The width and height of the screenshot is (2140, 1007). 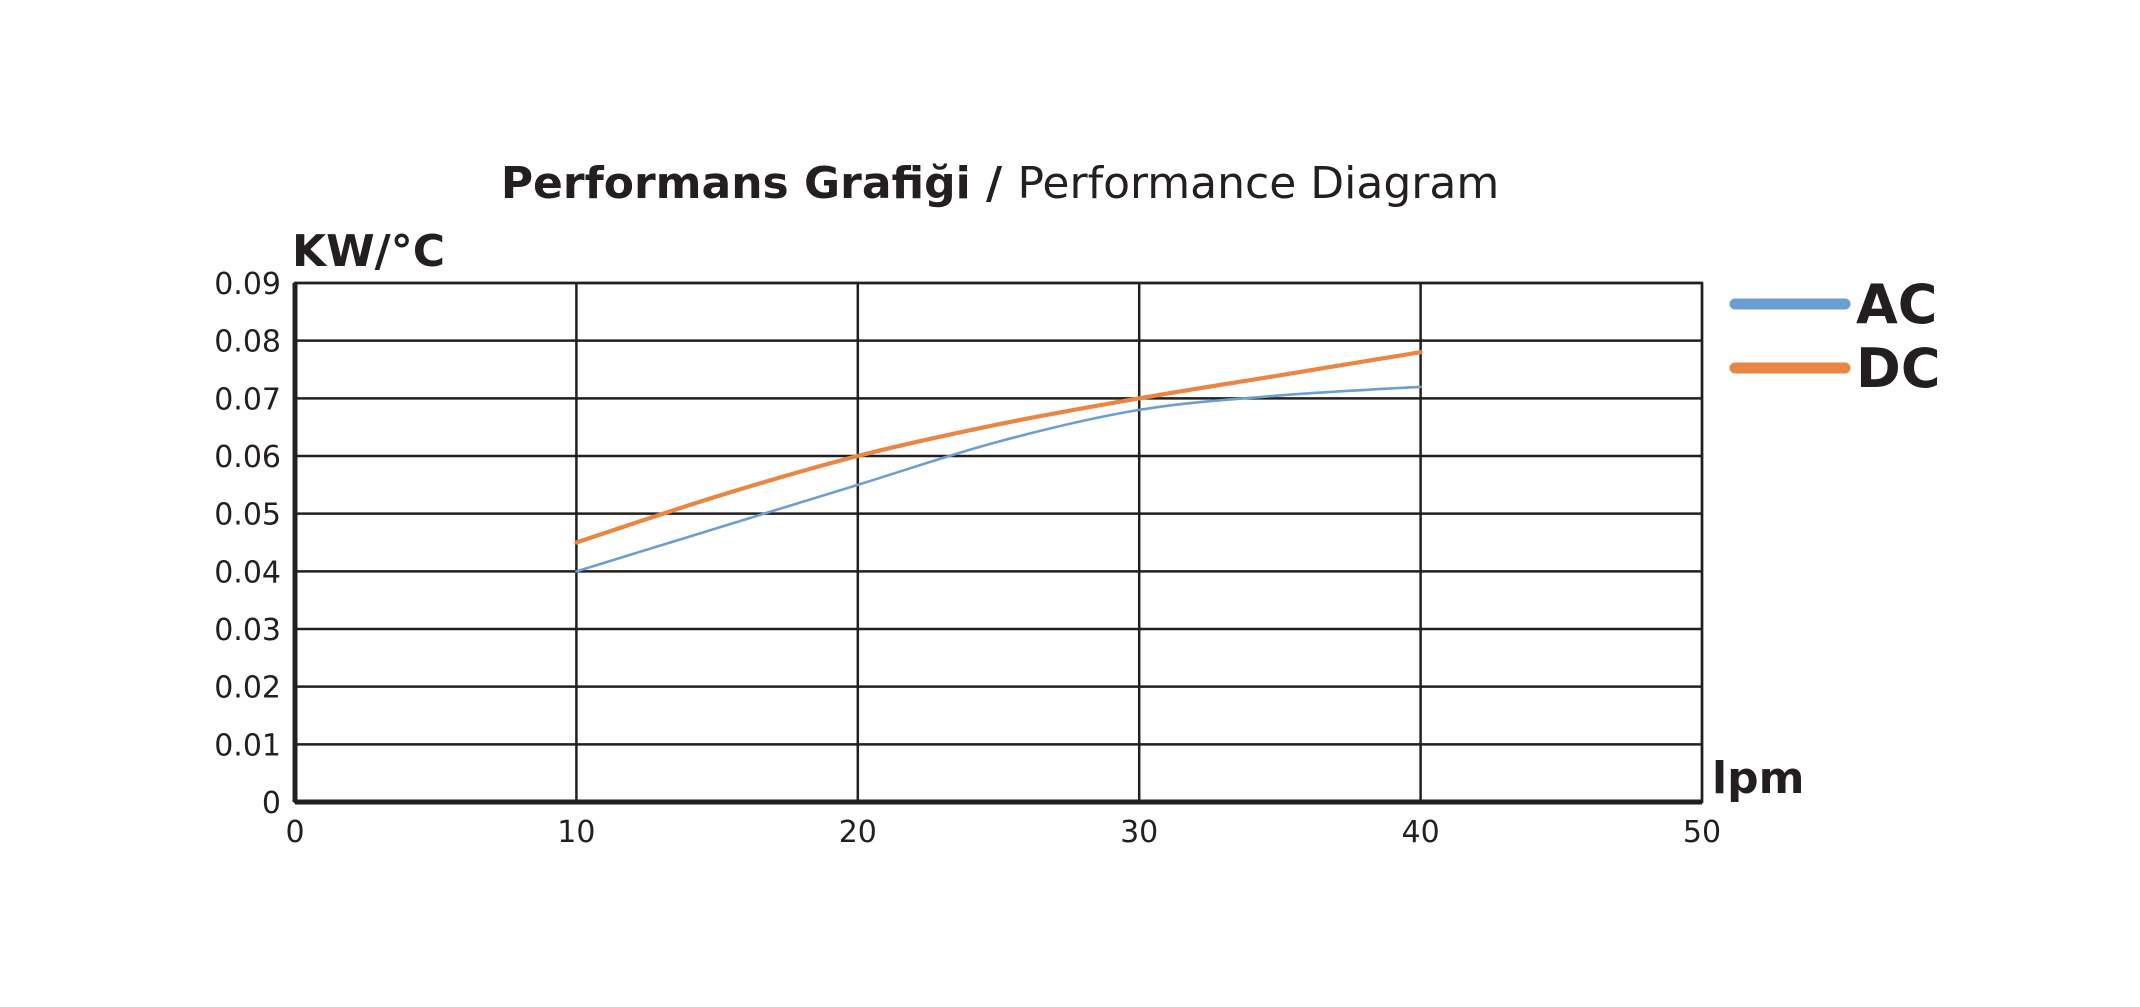 What do you see at coordinates (1421, 832) in the screenshot?
I see `x-tick-label: 40` at bounding box center [1421, 832].